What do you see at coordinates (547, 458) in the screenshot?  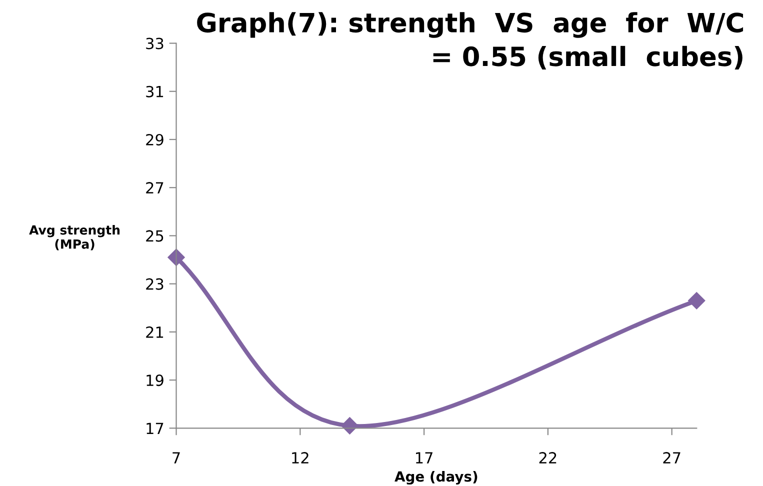 I see `x-tick-label: 22` at bounding box center [547, 458].